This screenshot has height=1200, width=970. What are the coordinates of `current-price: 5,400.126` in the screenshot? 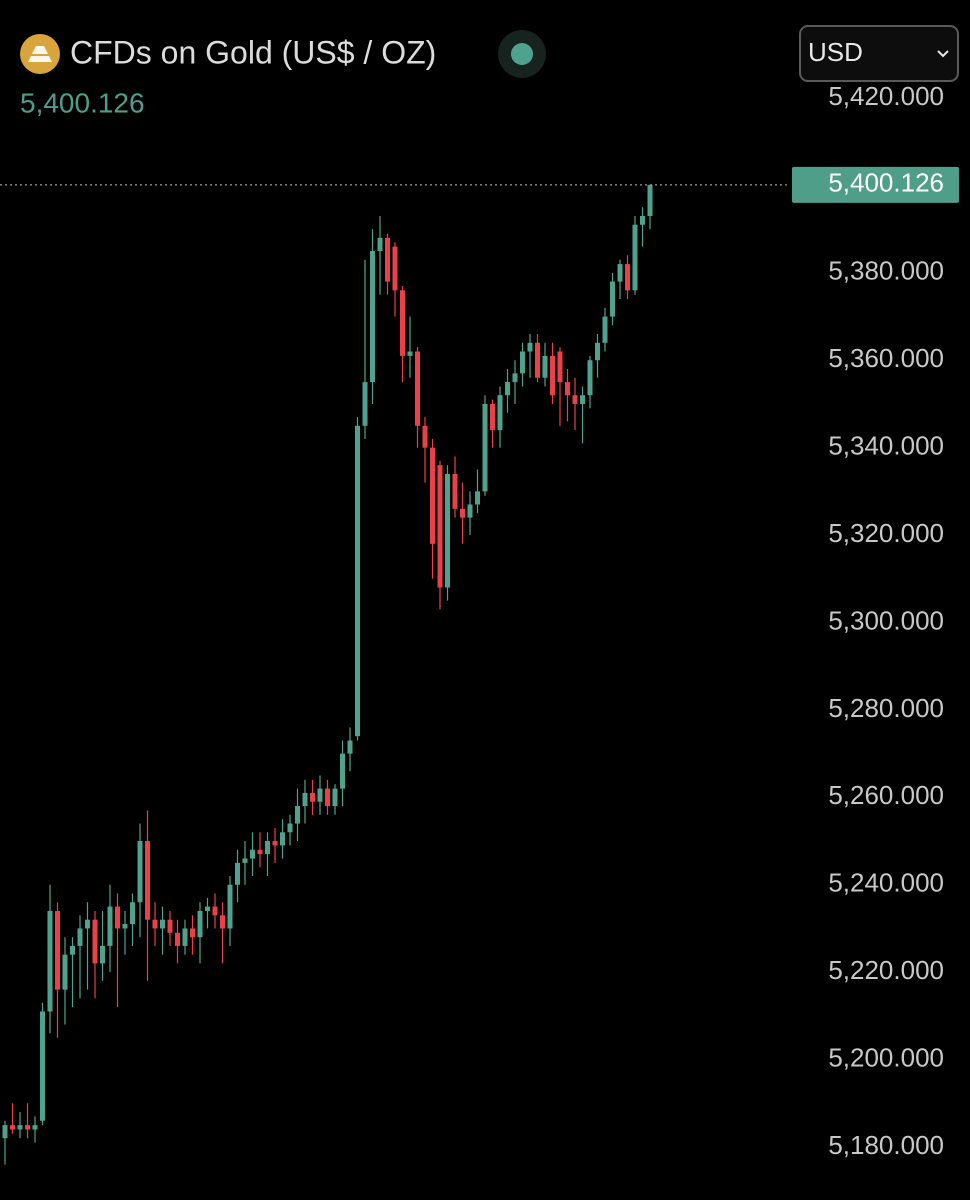 It's located at (82, 102).